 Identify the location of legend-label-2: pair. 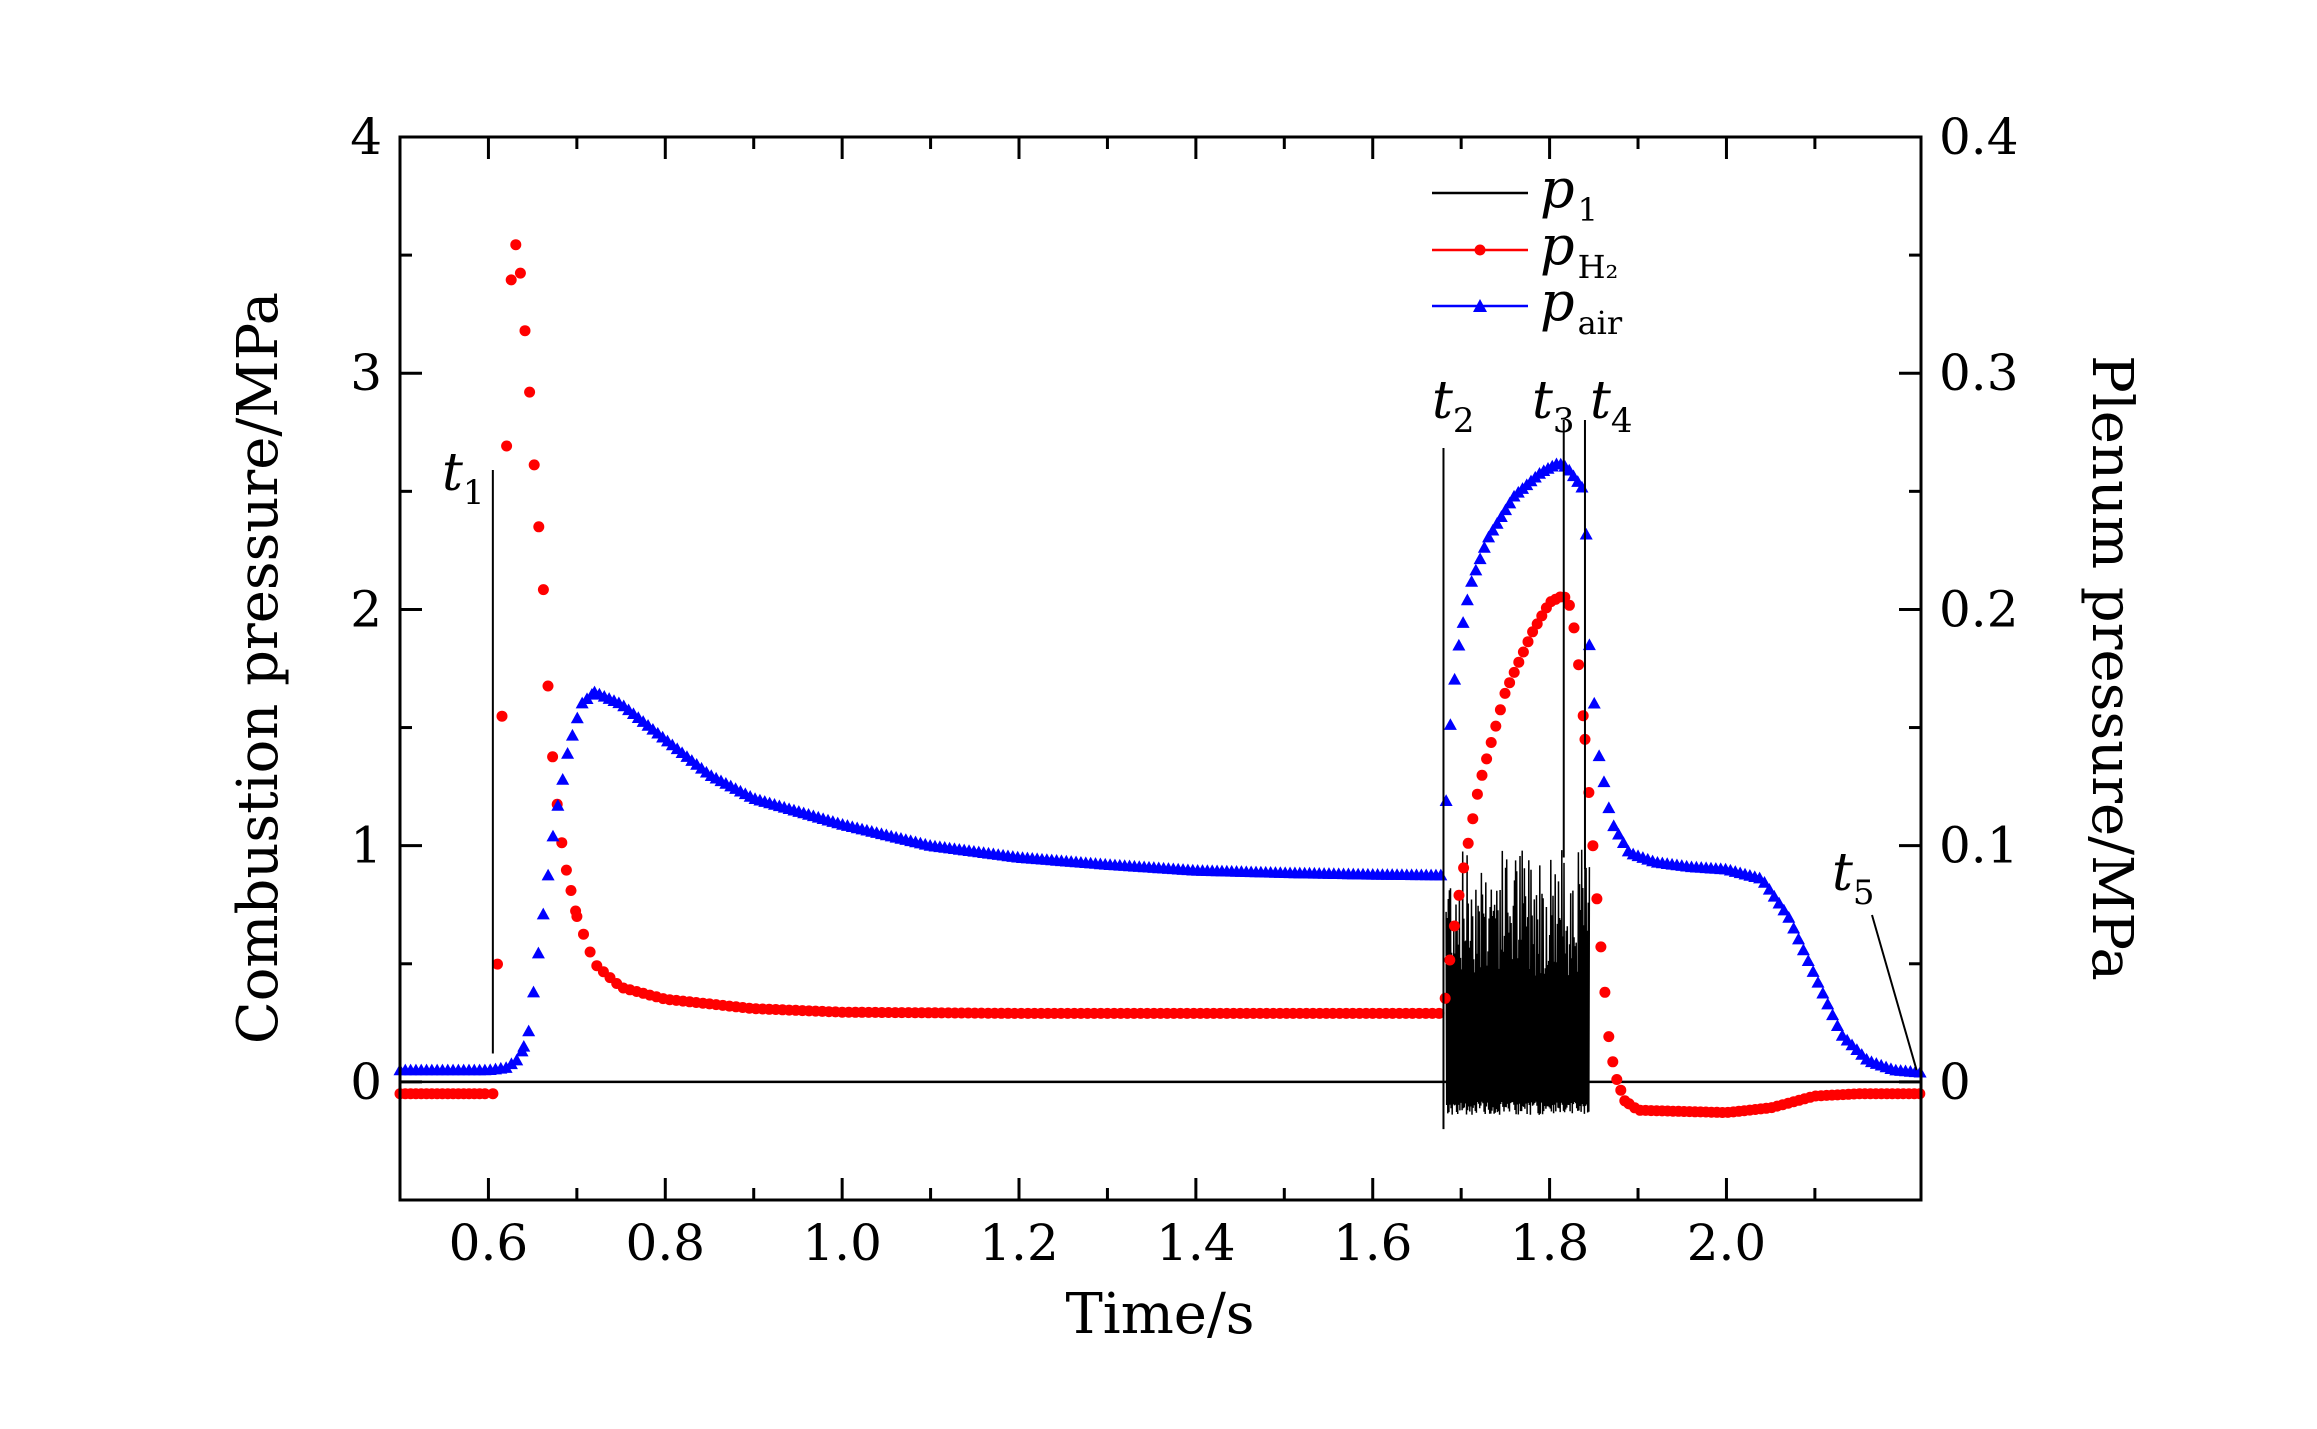
(1581, 306).